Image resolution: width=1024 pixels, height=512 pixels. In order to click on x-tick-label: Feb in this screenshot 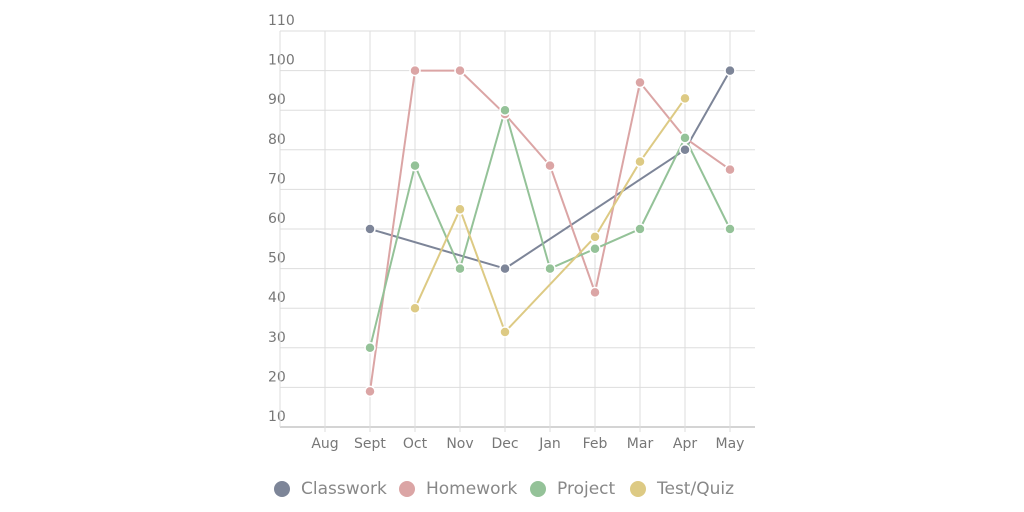, I will do `click(595, 444)`.